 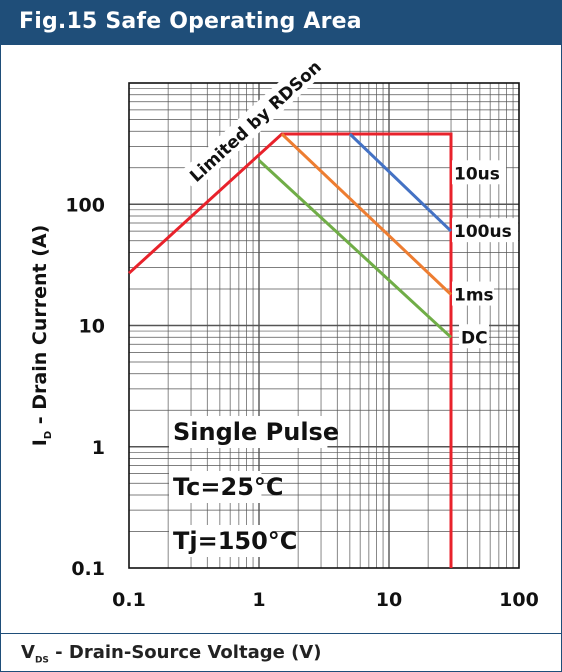 I want to click on annotation-bg-tj, so click(x=222, y=541).